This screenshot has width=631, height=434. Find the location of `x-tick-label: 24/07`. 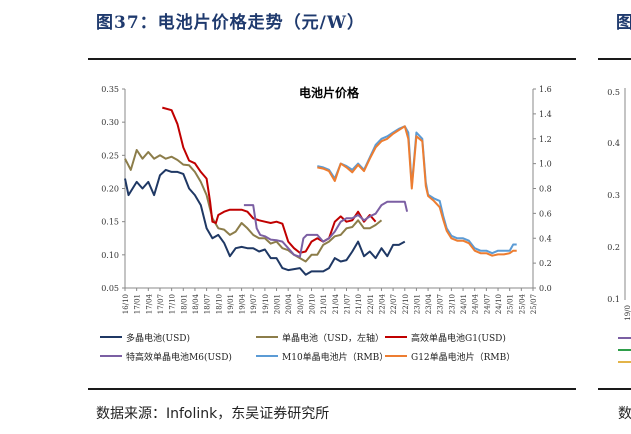

x-tick-label: 24/07 is located at coordinates (487, 304).